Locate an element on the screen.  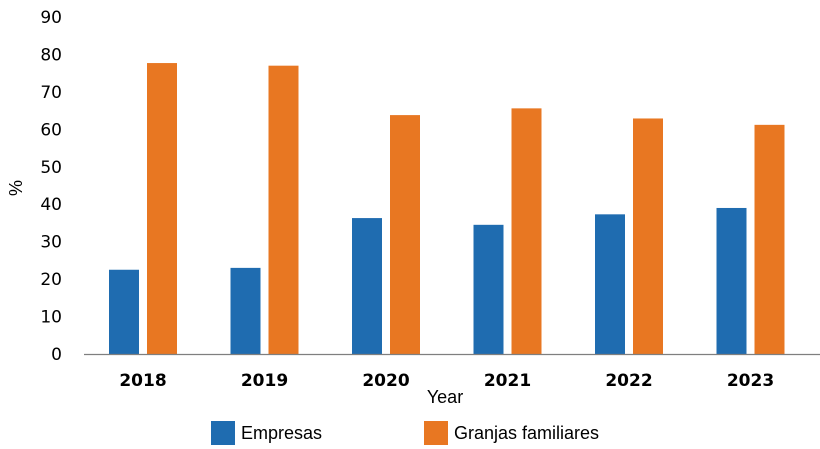
bar-granjas-familiares-2019 is located at coordinates (283, 209).